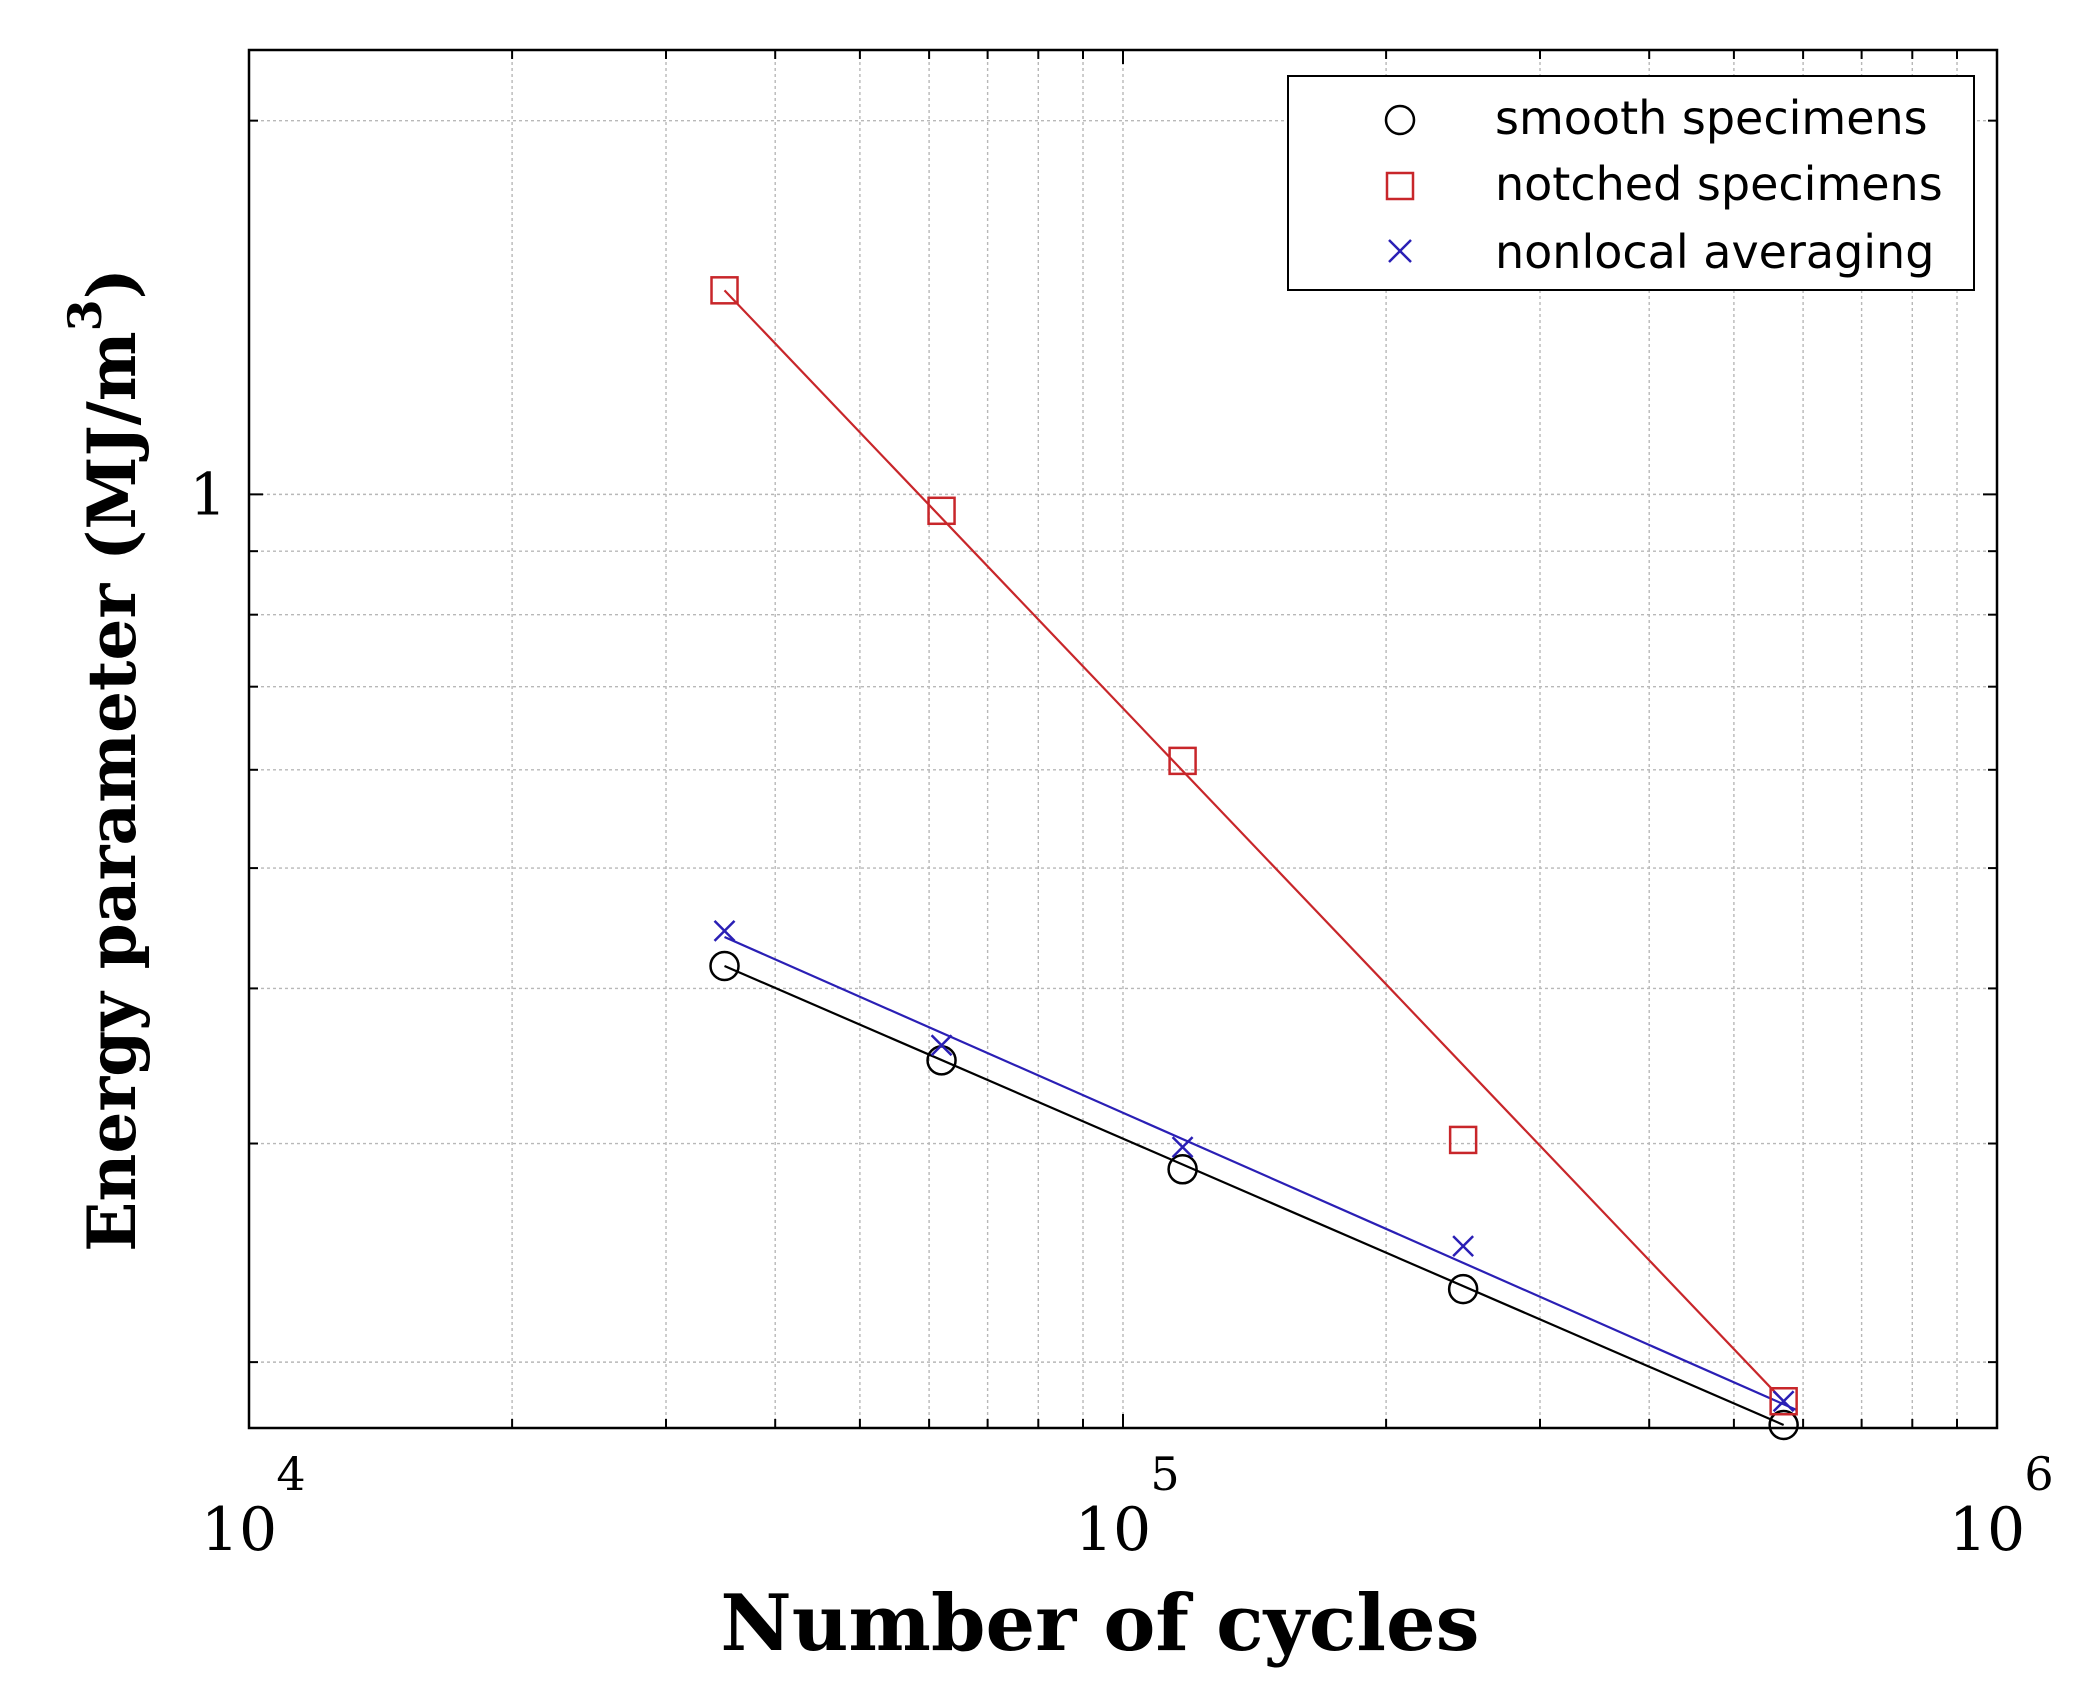 The height and width of the screenshot is (1707, 2073). I want to click on y-axis-title: Energy parameter (MJ/m3), so click(104, 760).